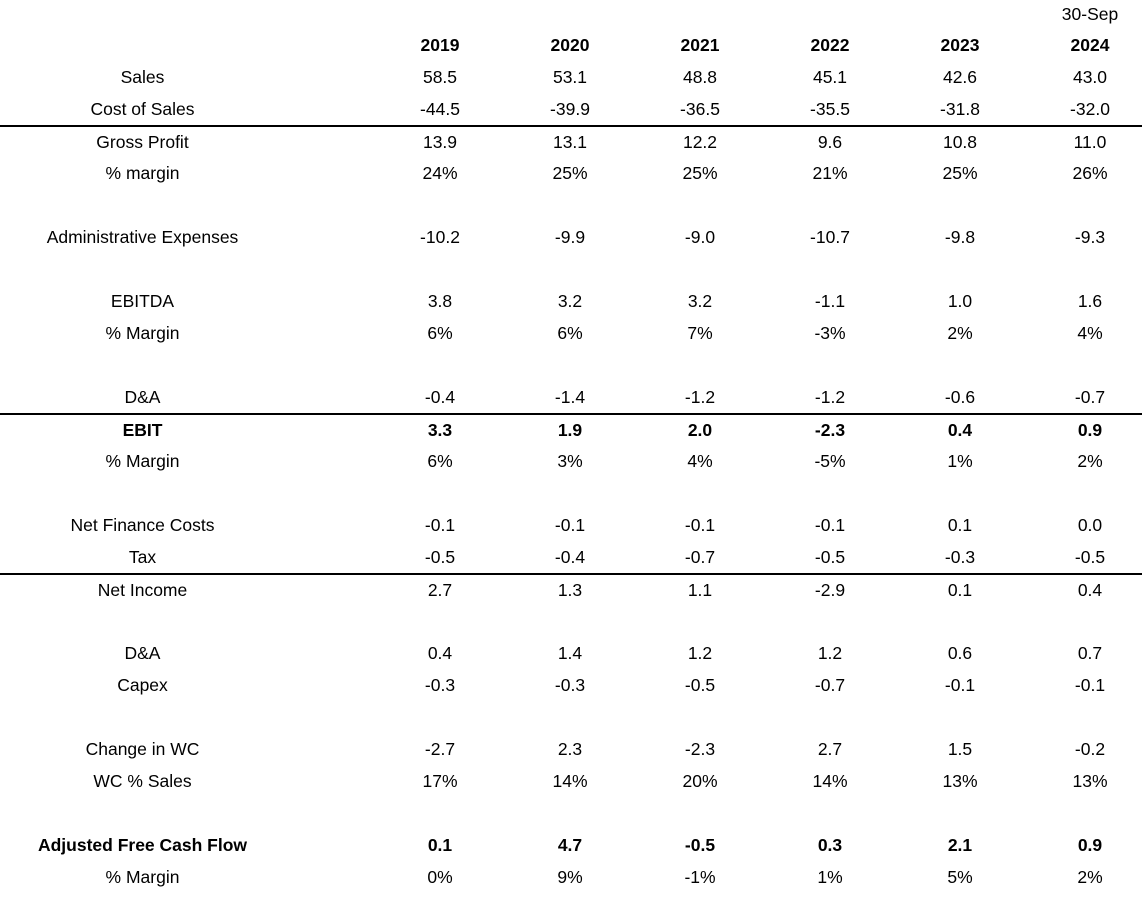 The height and width of the screenshot is (898, 1142). I want to click on period-note-row: 30-Sep, so click(571, 15).